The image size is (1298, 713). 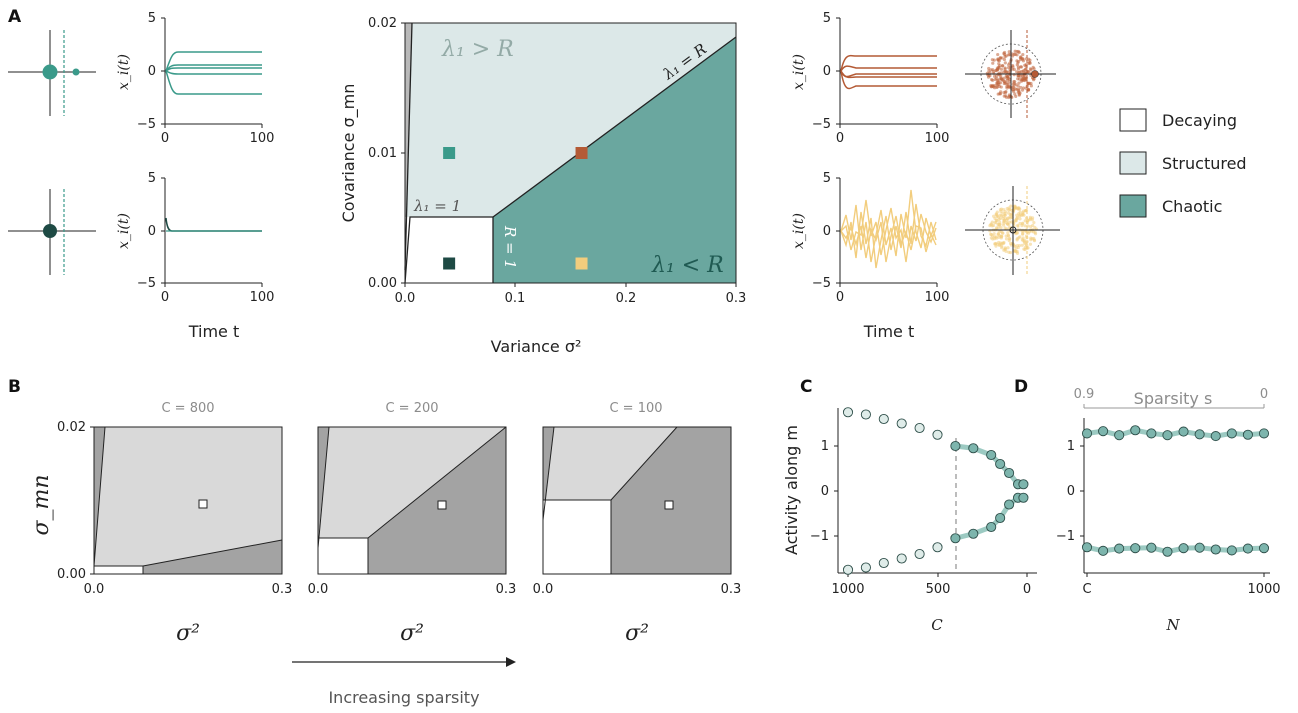 What do you see at coordinates (160, 523) in the screenshot?
I see `phase-diagram-c800: C = 800 0.02 0.00 0.0 0.3 σ² σ_mn` at bounding box center [160, 523].